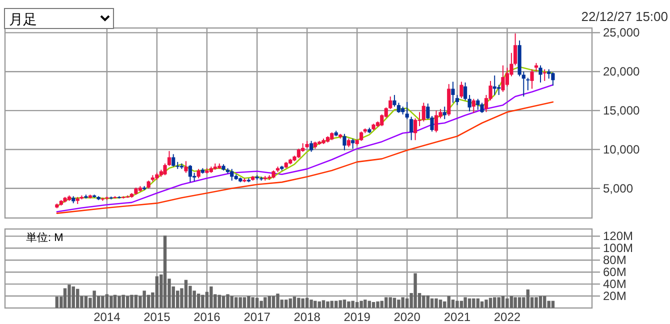  Describe the element at coordinates (507, 317) in the screenshot. I see `x-tick-label: 2022` at that location.